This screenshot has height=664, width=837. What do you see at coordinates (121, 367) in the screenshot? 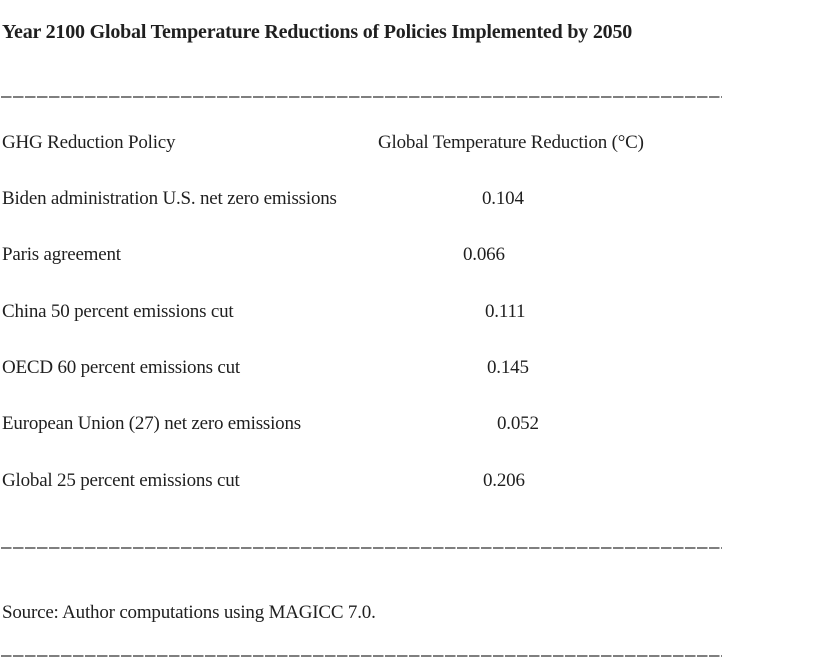
I see `policy-label: OECD 60 percent emissions cut` at bounding box center [121, 367].